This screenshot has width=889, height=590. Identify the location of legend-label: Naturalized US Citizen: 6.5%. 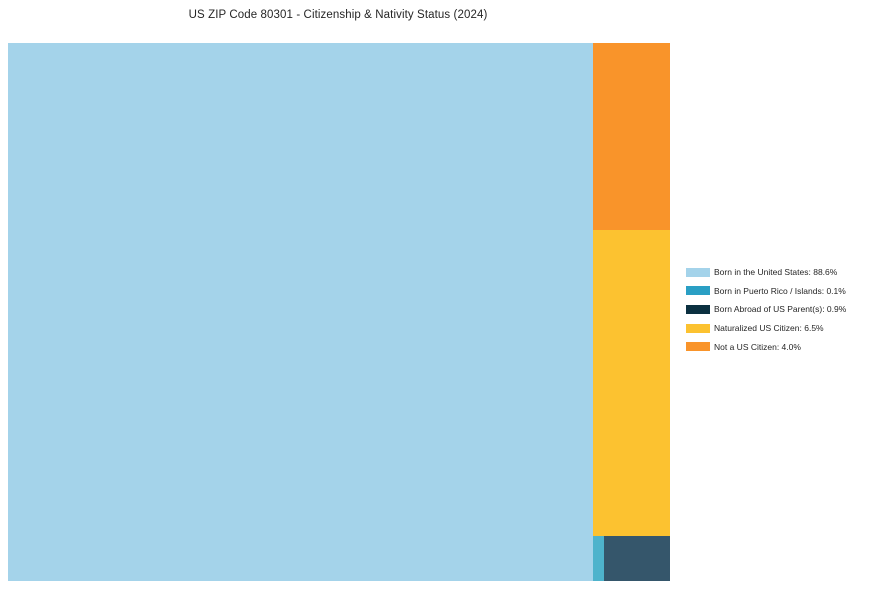
(769, 328).